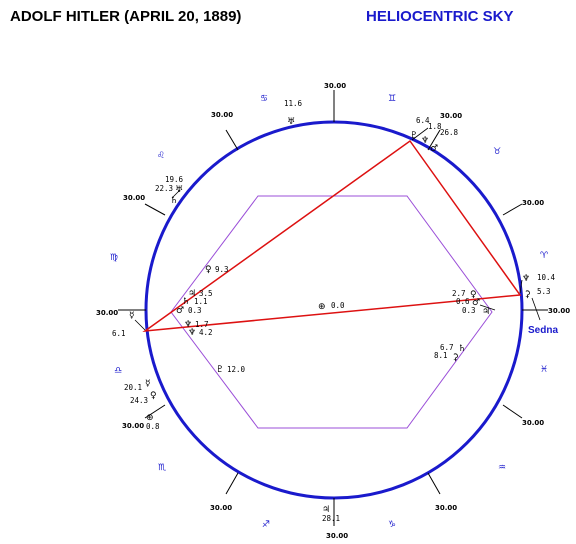 The image size is (576, 544). Describe the element at coordinates (162, 468) in the screenshot. I see `scorpio-sign-icon: ♏` at that location.